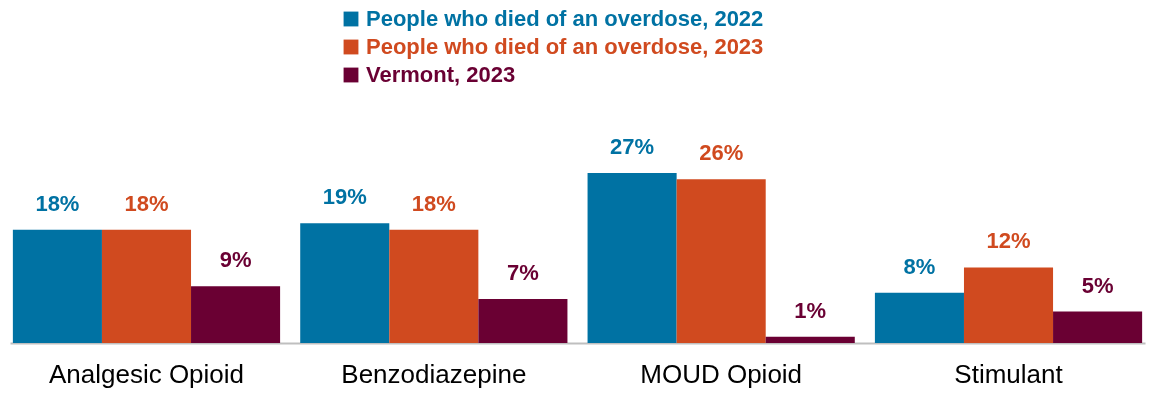 This screenshot has height=411, width=1169. I want to click on x-tick-label: Analgesic Opioid, so click(146, 373).